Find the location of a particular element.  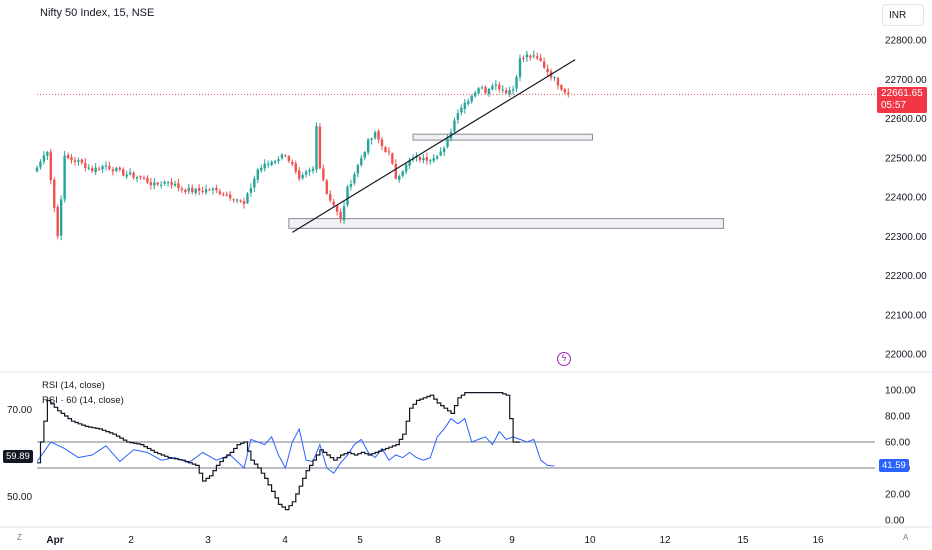

auto-scale-icon: A is located at coordinates (906, 537).